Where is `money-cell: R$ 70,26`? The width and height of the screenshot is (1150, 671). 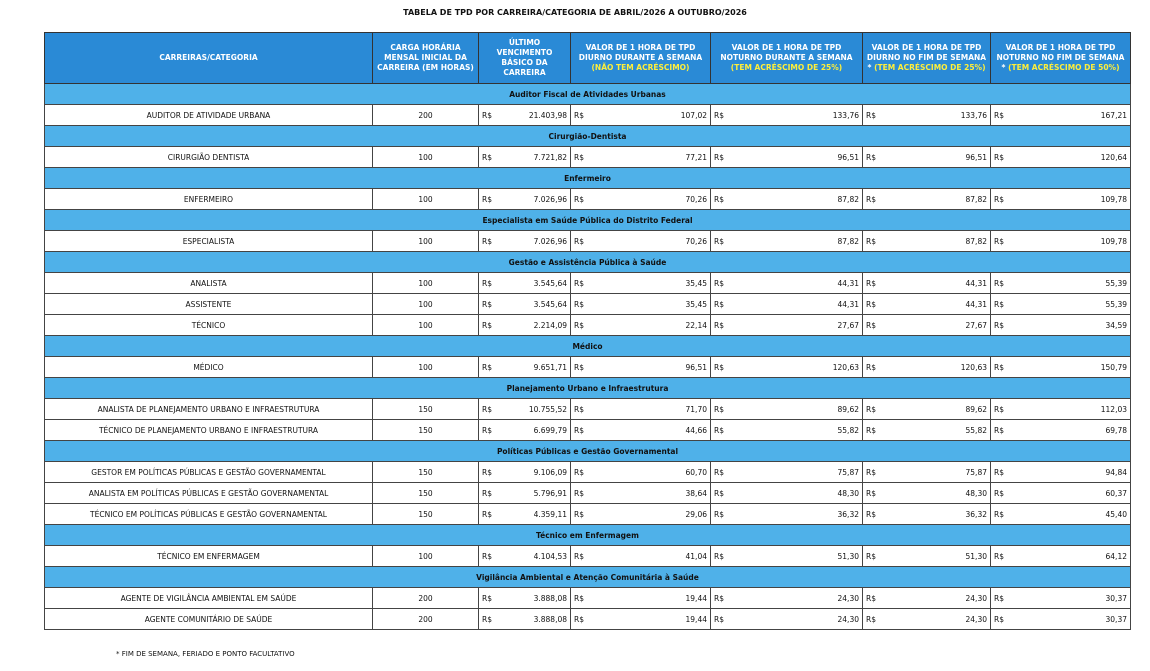
money-cell: R$ 70,26 is located at coordinates (640, 199).